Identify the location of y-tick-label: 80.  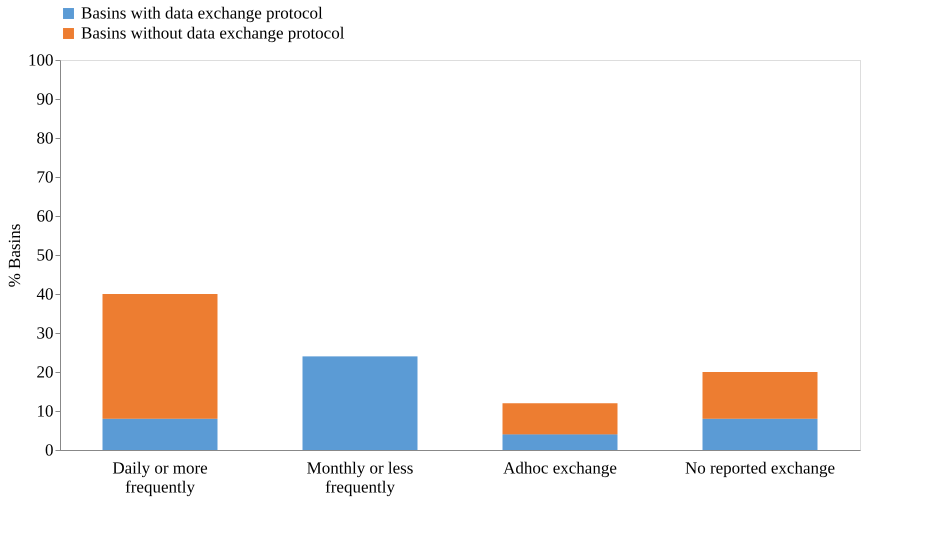
(45, 138).